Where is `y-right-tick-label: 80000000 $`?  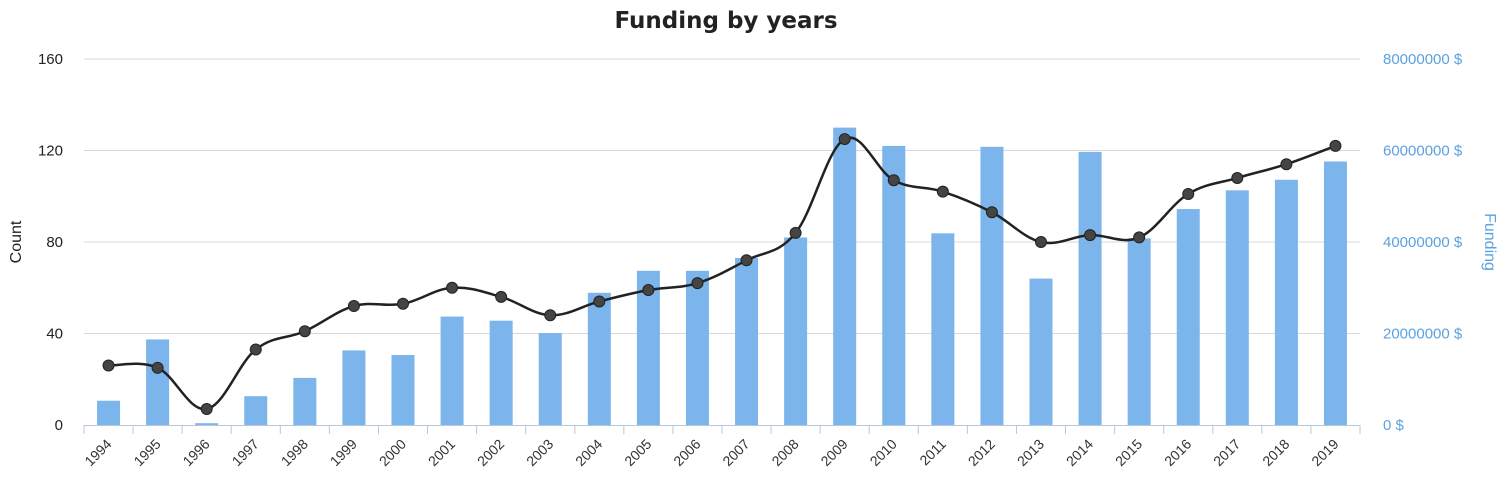
y-right-tick-label: 80000000 $ is located at coordinates (1423, 59).